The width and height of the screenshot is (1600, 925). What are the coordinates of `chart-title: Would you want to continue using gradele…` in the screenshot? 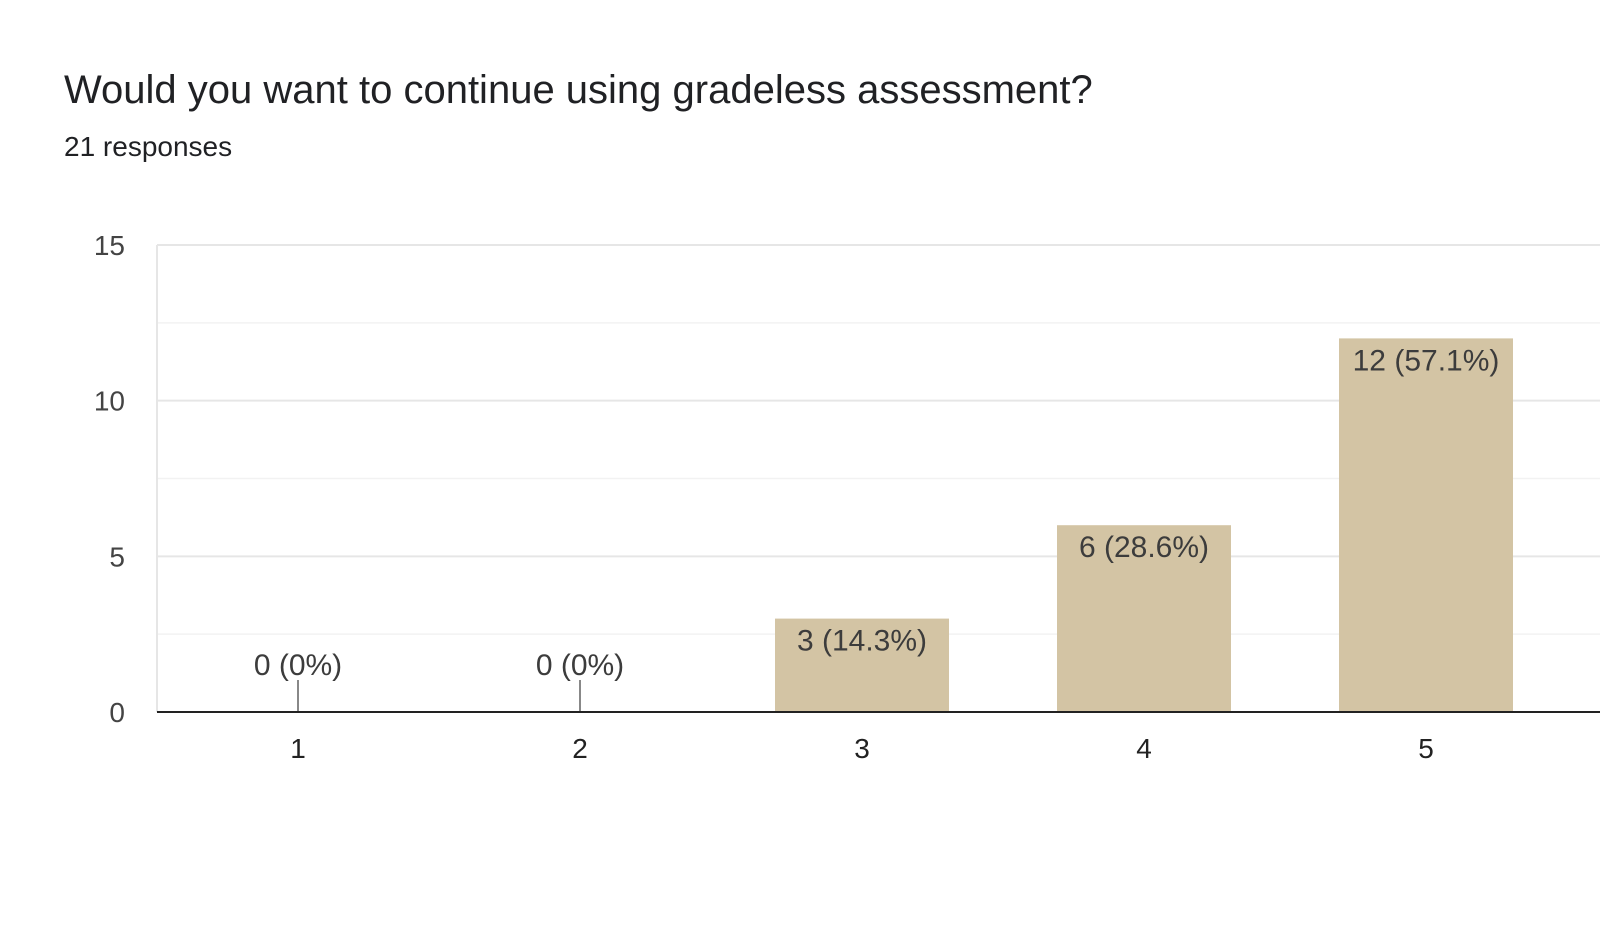 It's located at (578, 90).